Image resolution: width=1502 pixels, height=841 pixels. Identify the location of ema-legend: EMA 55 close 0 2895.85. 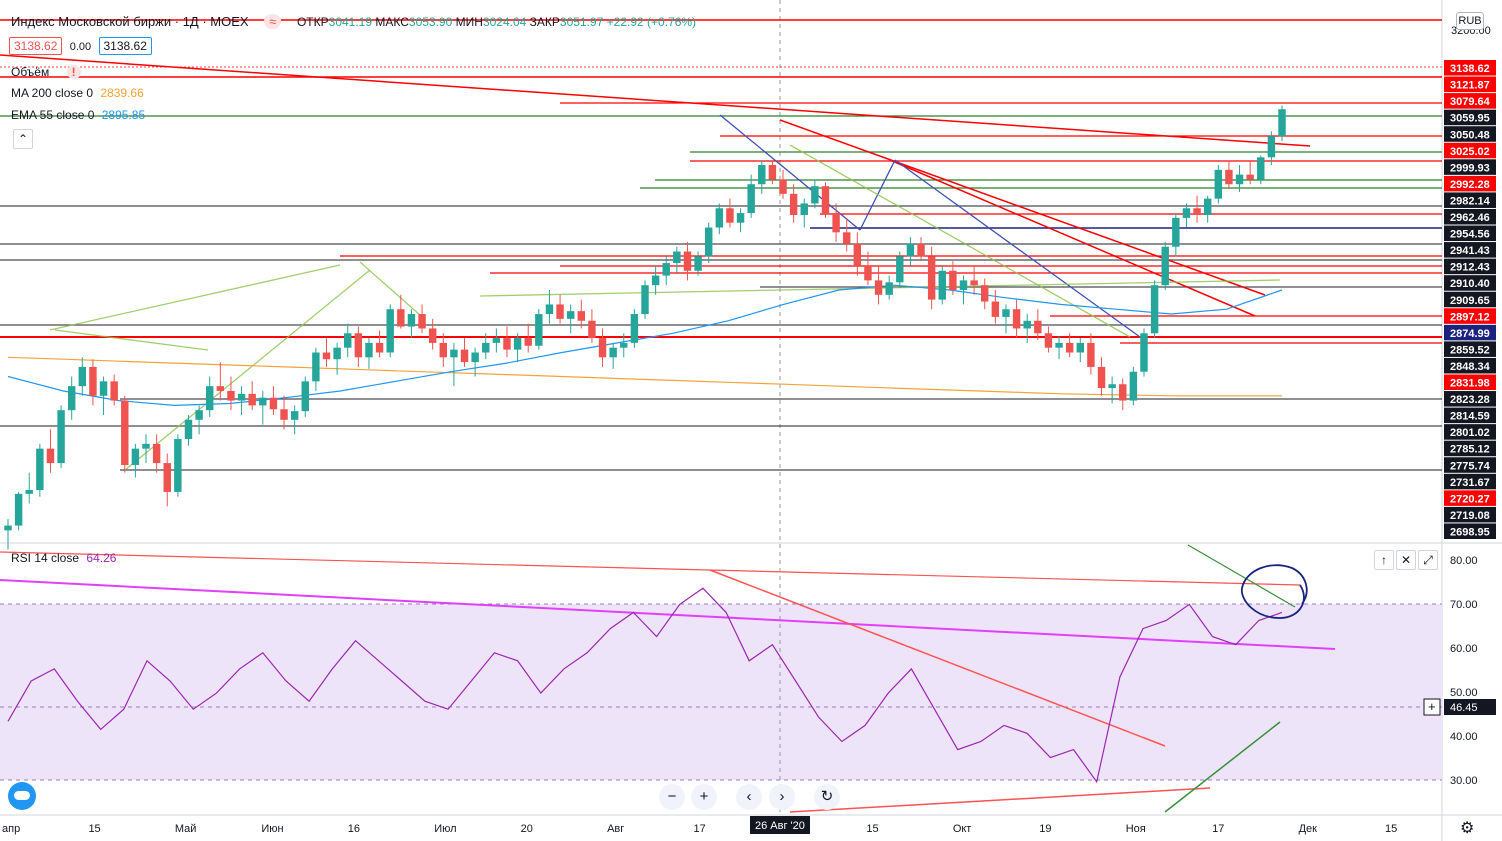
(78, 115).